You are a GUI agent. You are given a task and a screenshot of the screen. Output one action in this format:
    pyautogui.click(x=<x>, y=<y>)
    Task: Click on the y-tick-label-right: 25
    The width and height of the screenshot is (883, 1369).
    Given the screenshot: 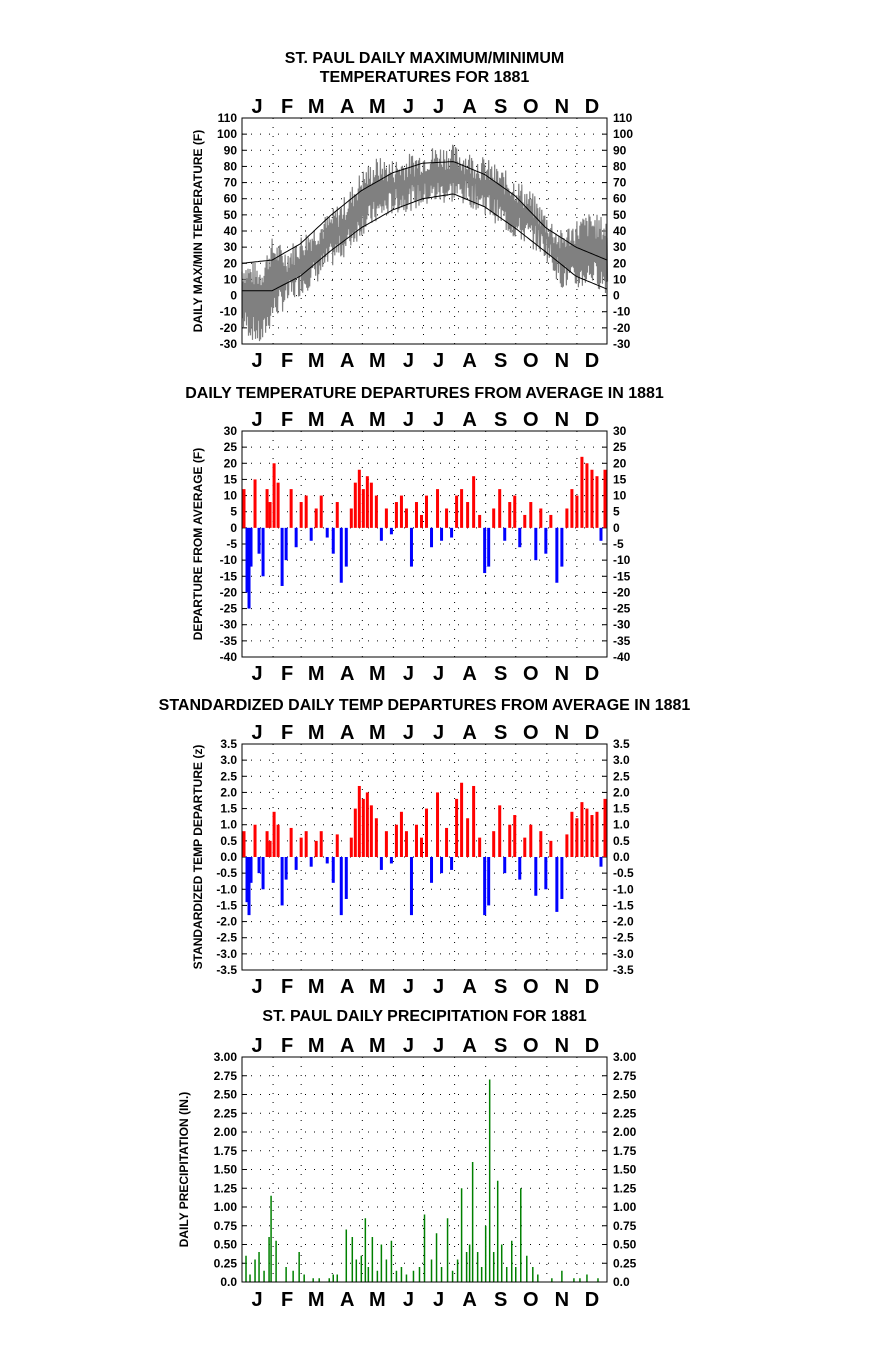 What is the action you would take?
    pyautogui.click(x=620, y=447)
    